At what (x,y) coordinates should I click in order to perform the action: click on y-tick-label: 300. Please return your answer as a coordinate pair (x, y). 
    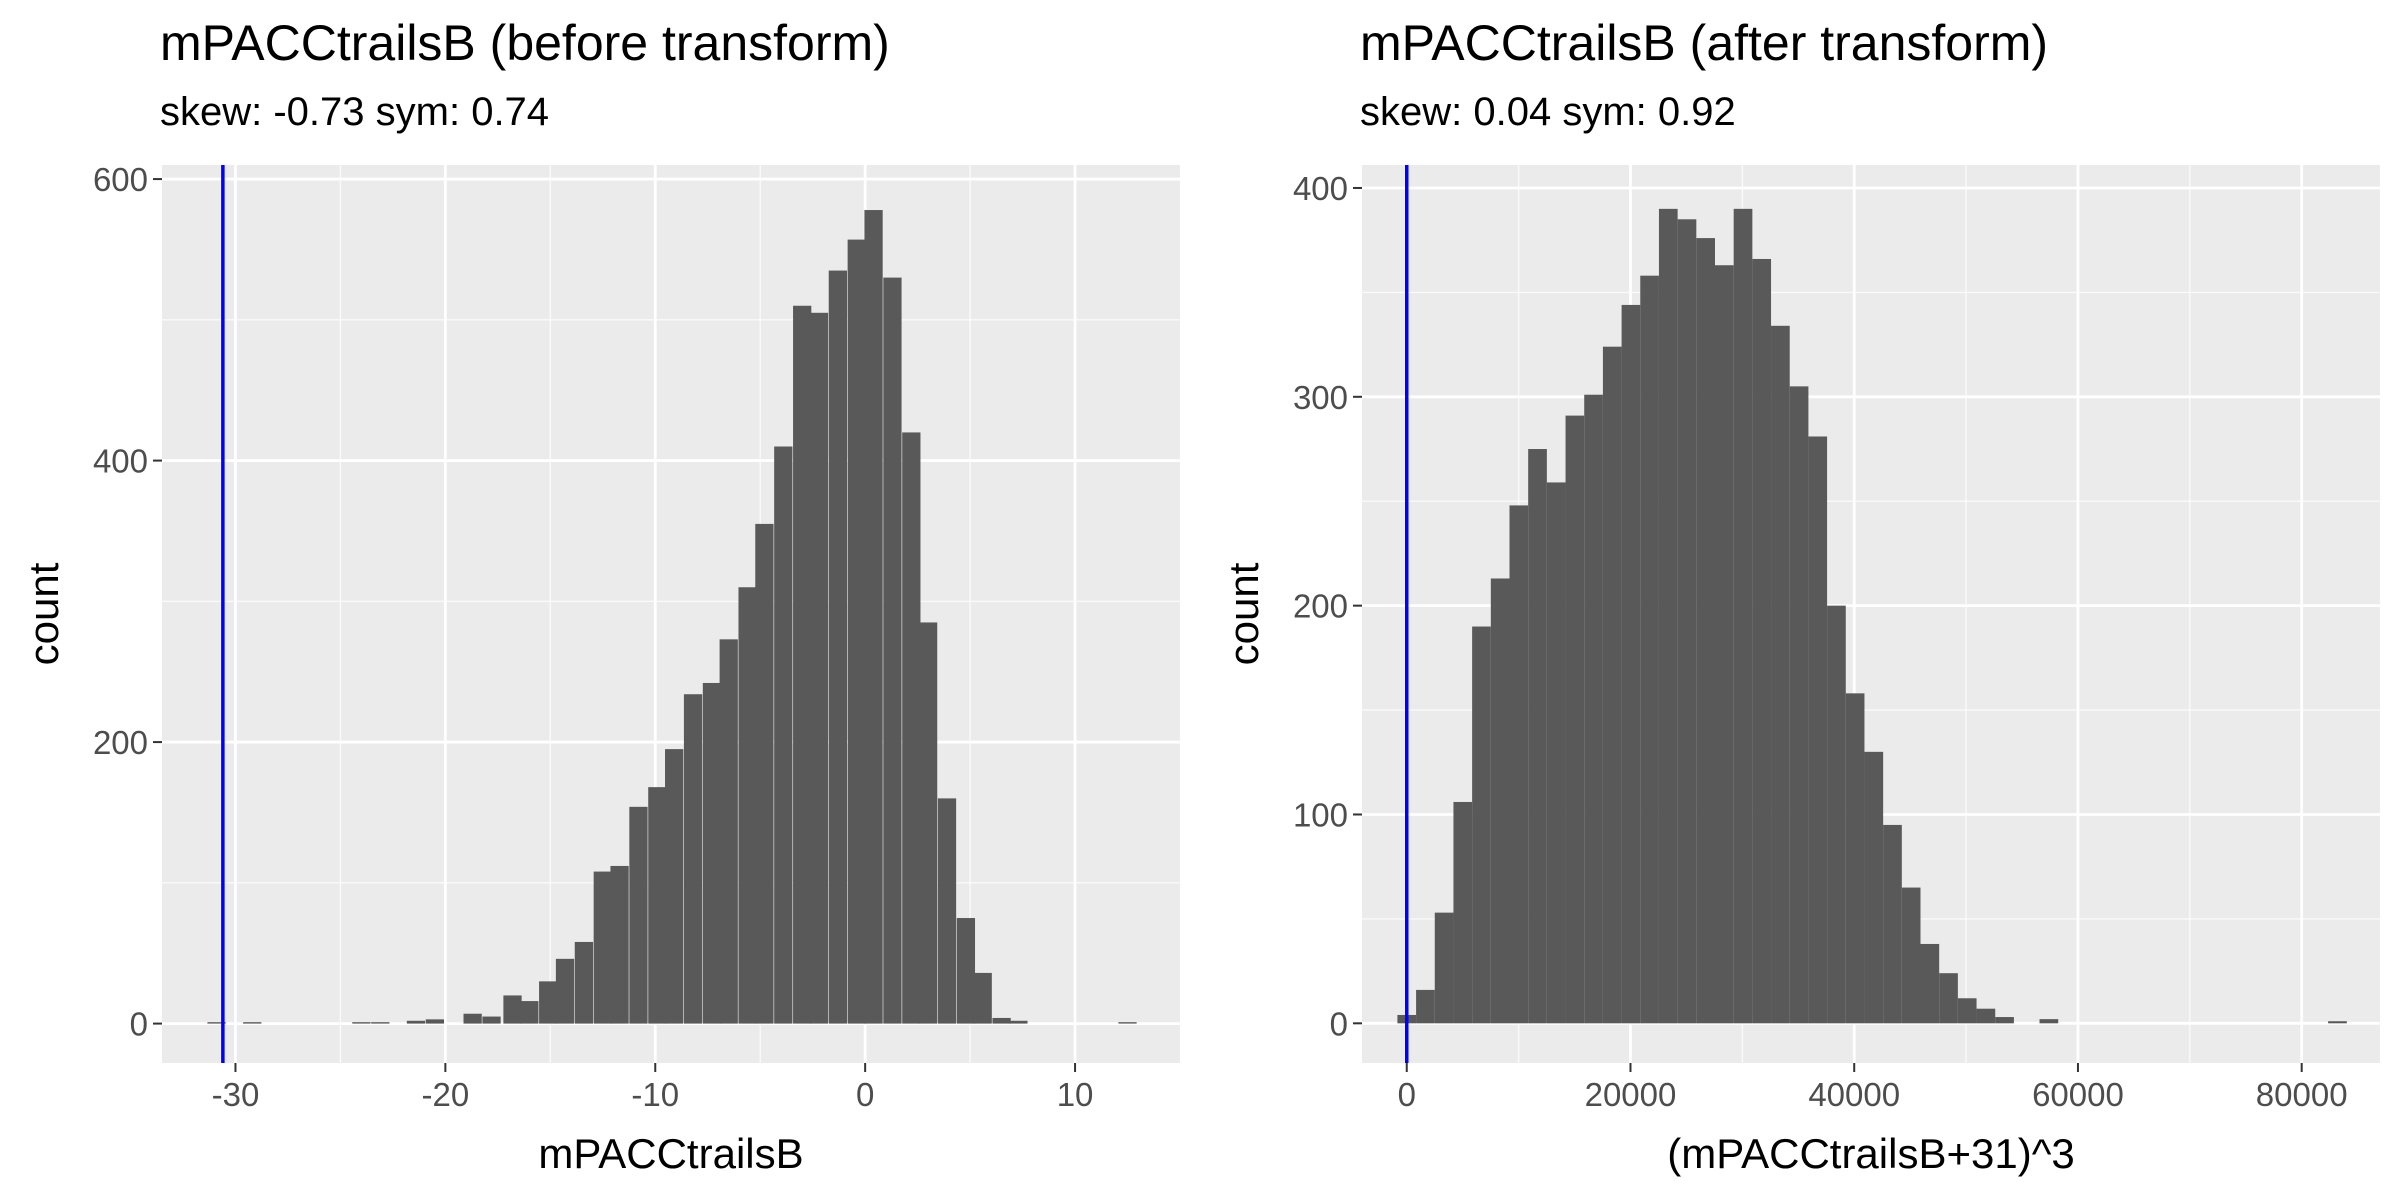
    Looking at the image, I should click on (1320, 397).